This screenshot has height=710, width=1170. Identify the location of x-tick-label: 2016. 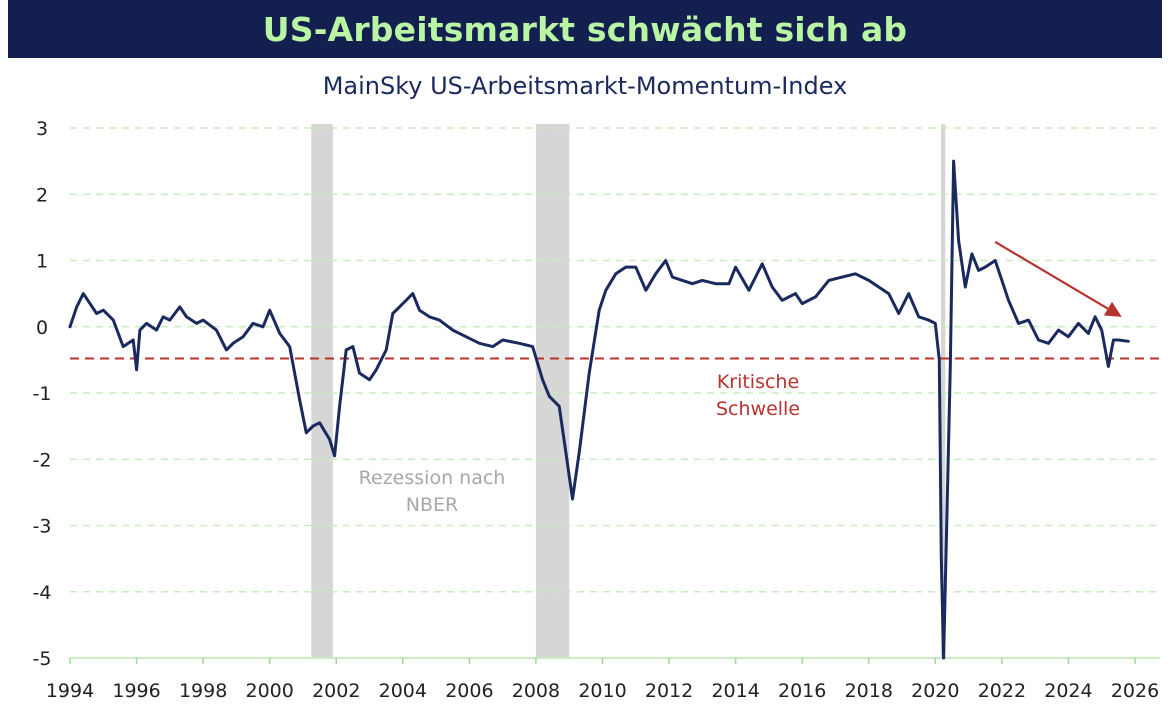
(802, 691).